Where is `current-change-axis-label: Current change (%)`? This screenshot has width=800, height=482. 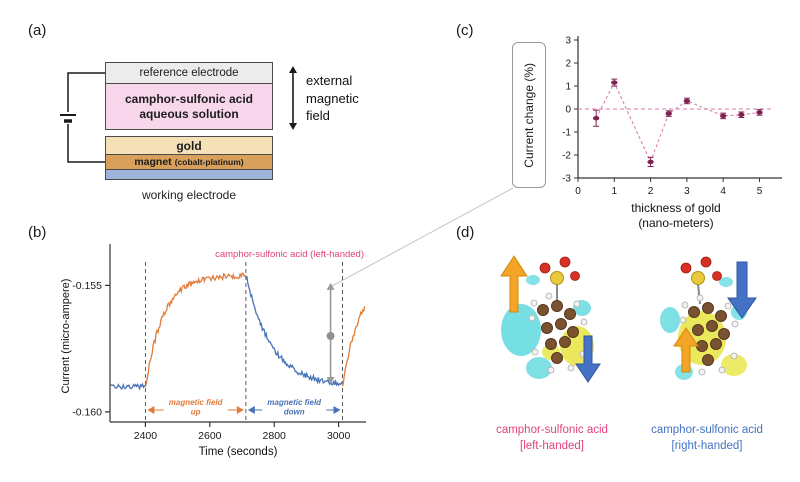 current-change-axis-label: Current change (%) is located at coordinates (529, 115).